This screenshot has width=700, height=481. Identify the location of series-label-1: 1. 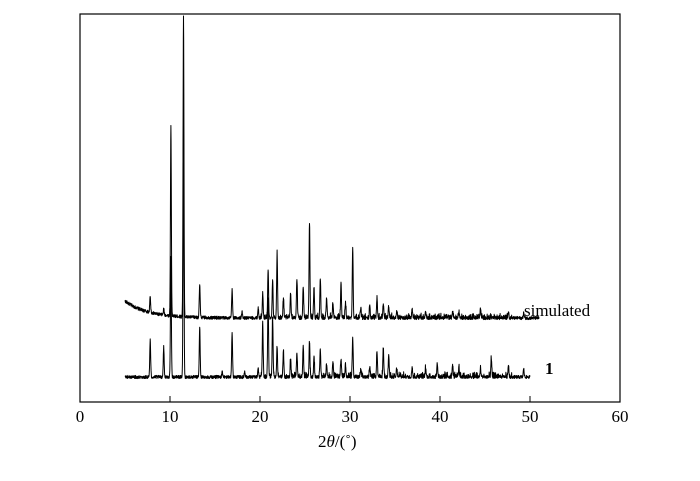
(549, 368).